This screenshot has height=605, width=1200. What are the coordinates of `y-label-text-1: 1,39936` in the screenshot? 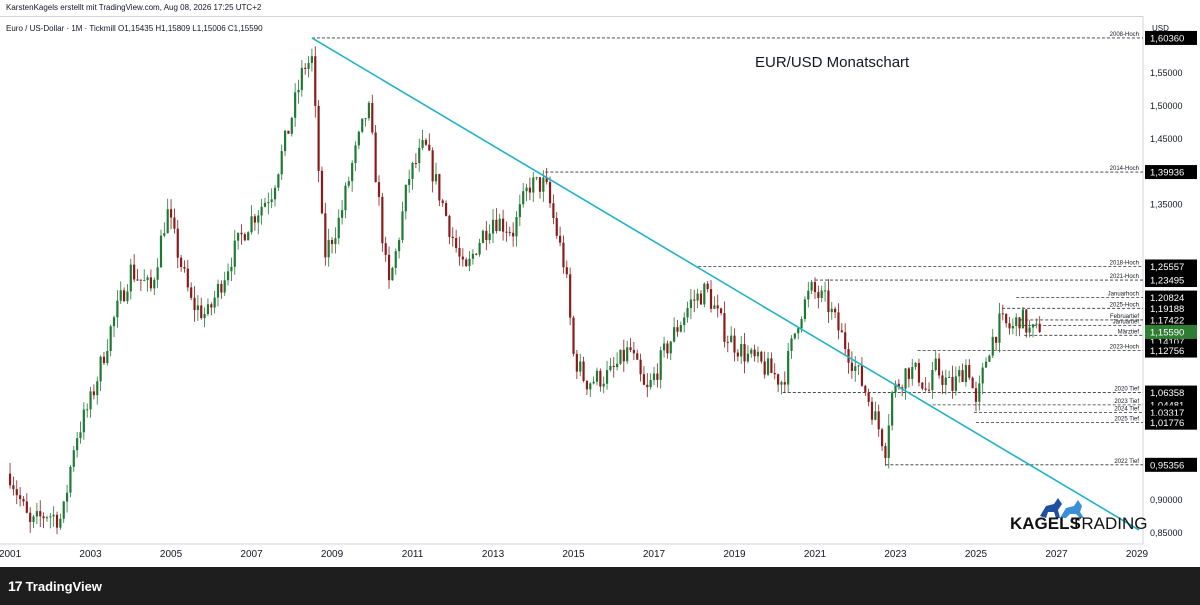 It's located at (1167, 173).